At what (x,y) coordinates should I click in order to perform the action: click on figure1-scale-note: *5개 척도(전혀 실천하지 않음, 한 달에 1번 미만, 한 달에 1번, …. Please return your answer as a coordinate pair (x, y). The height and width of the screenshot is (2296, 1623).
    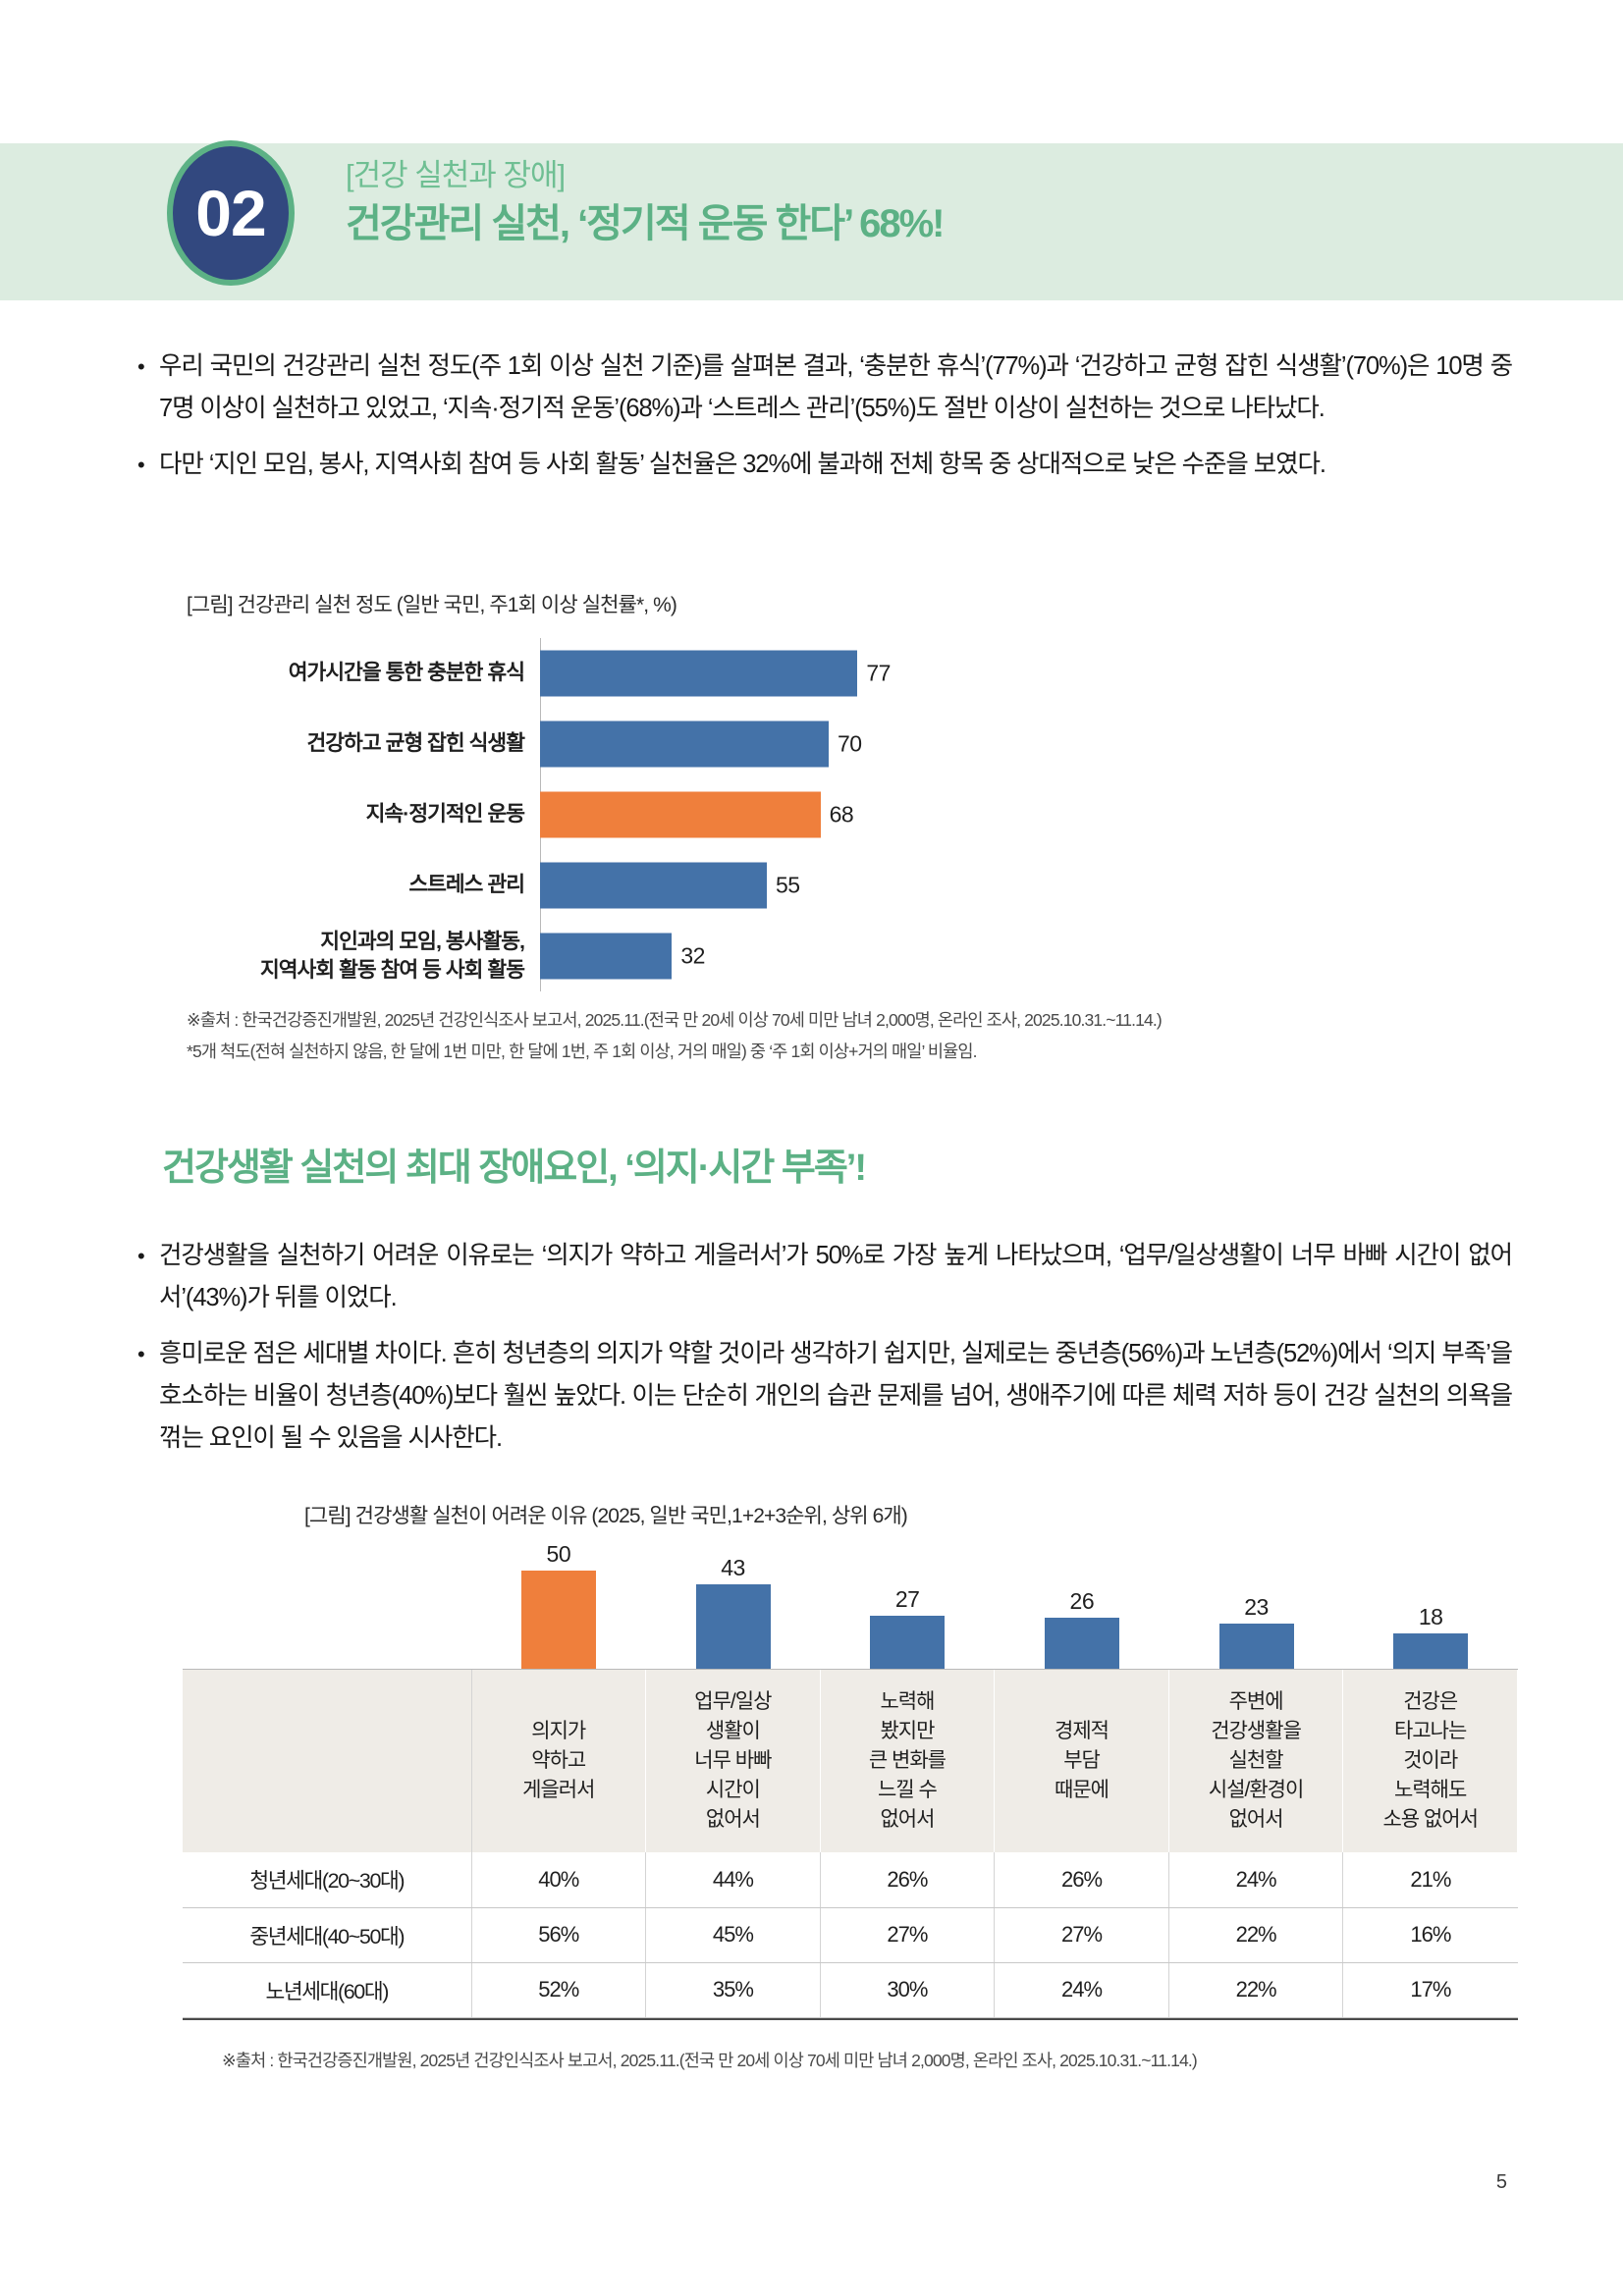
    Looking at the image, I should click on (583, 1051).